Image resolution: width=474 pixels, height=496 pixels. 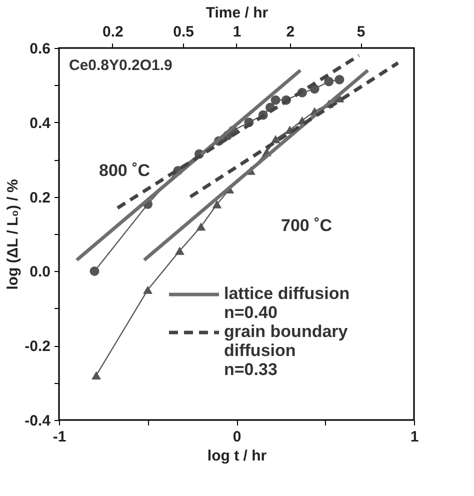 What do you see at coordinates (40, 49) in the screenshot?
I see `y-tick-label: 0.6` at bounding box center [40, 49].